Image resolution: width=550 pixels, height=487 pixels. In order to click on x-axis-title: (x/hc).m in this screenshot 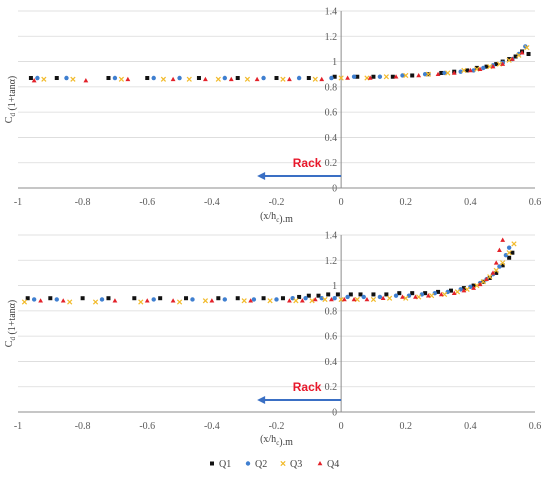, I will do `click(276, 218)`.